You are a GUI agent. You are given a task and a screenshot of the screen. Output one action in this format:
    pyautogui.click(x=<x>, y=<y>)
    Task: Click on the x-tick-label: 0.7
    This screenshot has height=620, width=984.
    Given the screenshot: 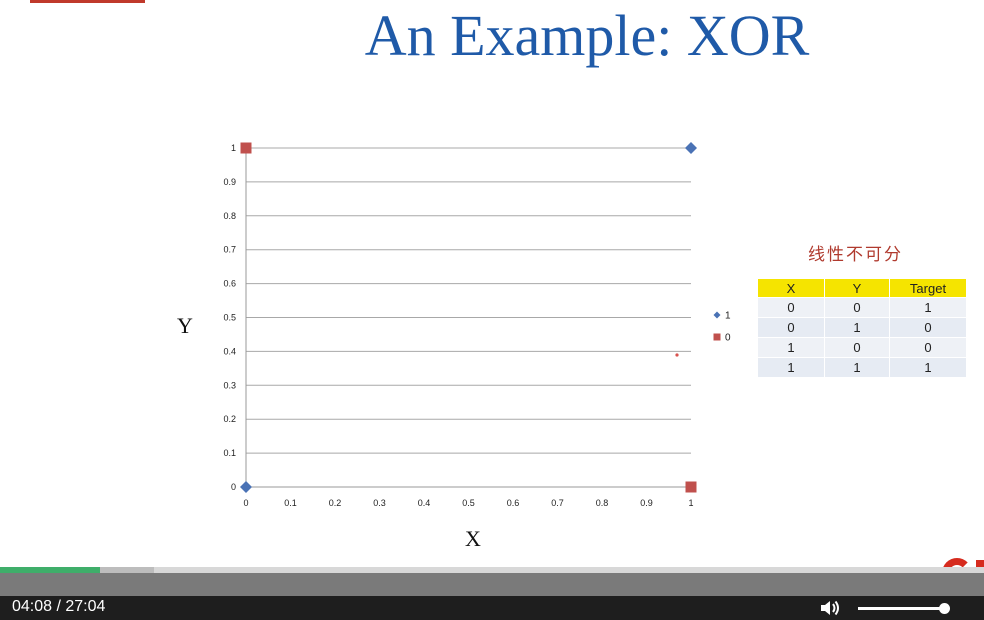 What is the action you would take?
    pyautogui.click(x=557, y=503)
    